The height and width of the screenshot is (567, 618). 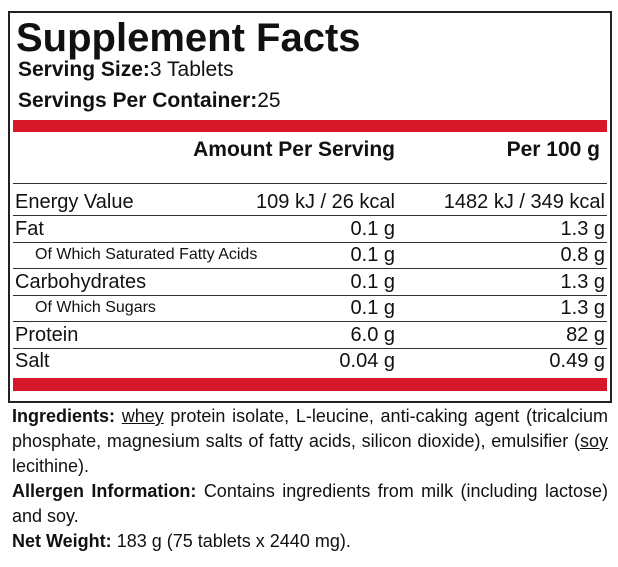 I want to click on nutrient-name: Of Which Saturated Fatty Acids, so click(x=146, y=254).